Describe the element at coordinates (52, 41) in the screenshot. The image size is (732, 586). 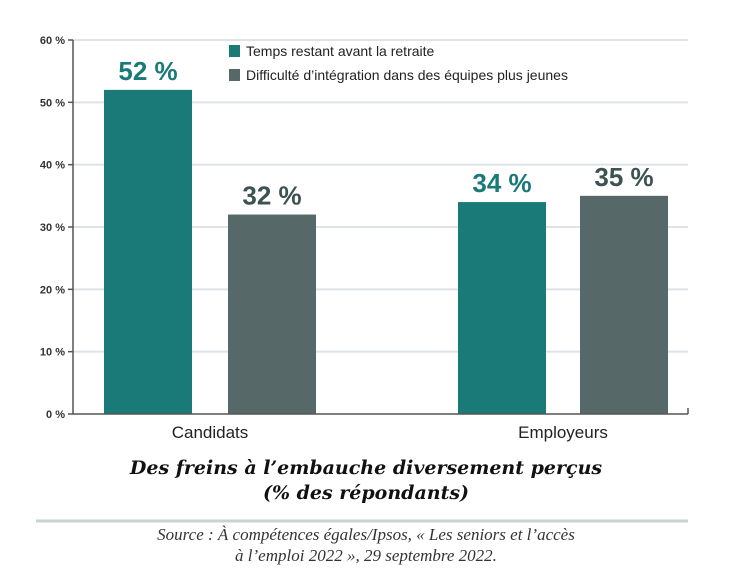
I see `y-tick-label: 60 %` at that location.